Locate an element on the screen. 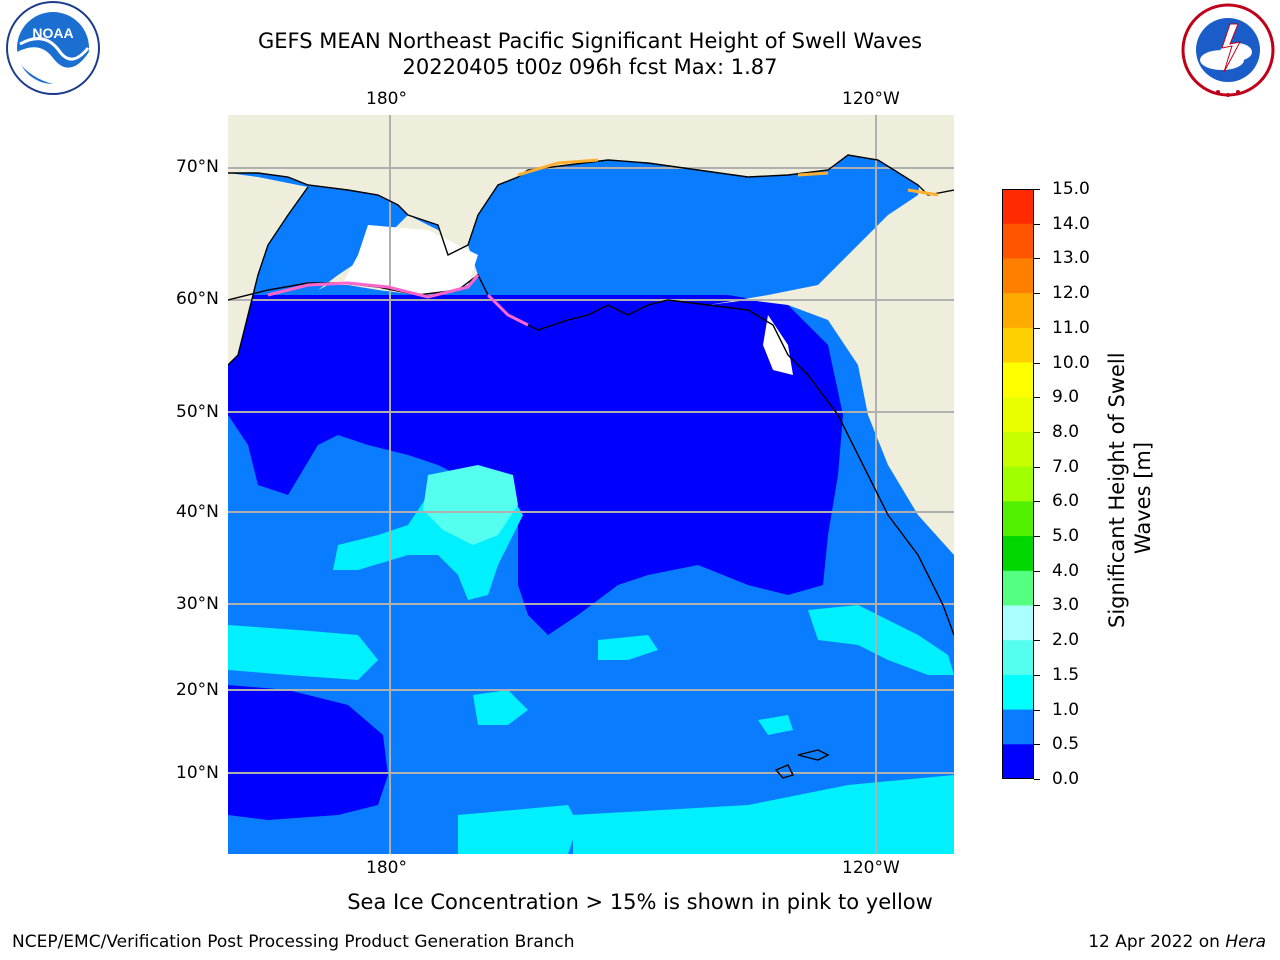 The height and width of the screenshot is (960, 1280). nws-logo is located at coordinates (1228, 50).